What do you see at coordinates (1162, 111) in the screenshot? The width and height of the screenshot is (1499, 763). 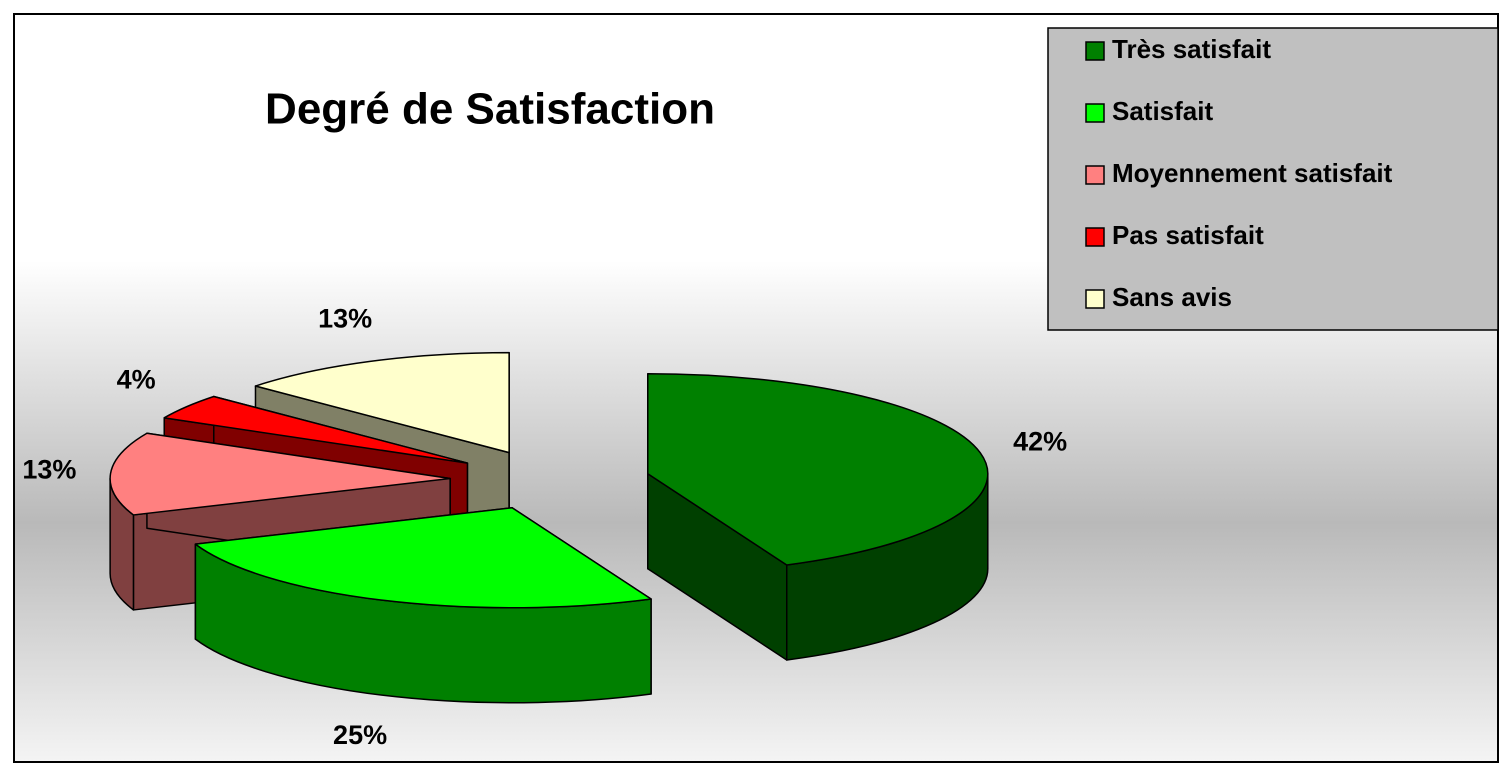 I see `legend-label: Satisfait` at bounding box center [1162, 111].